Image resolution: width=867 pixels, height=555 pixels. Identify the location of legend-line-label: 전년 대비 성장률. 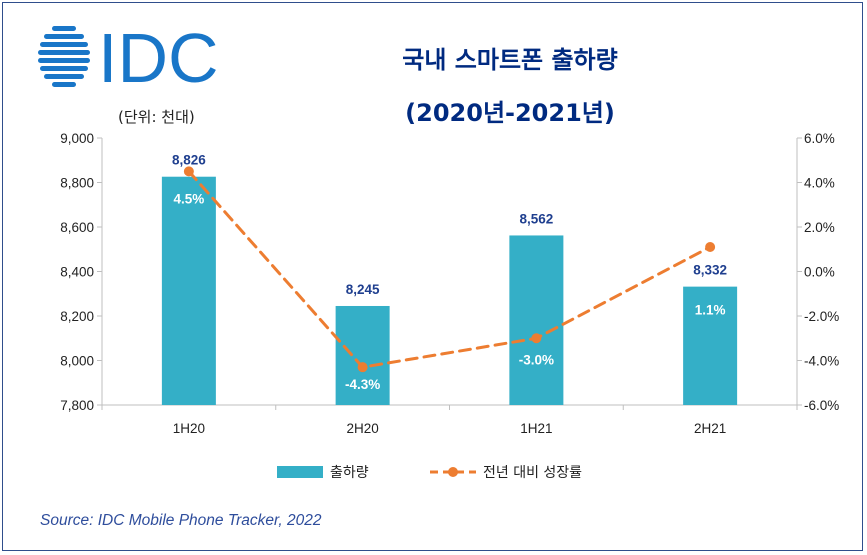
(532, 473).